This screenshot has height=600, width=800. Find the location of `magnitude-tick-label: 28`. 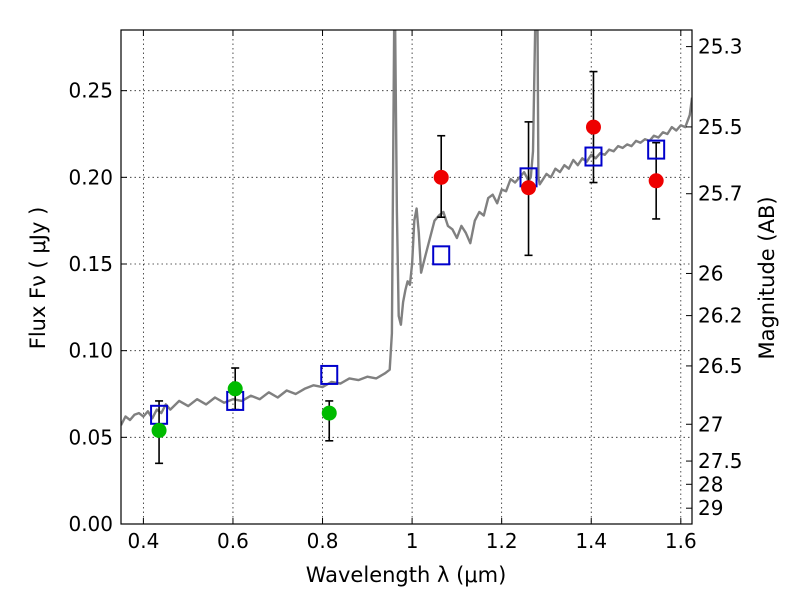

magnitude-tick-label: 28 is located at coordinates (710, 484).